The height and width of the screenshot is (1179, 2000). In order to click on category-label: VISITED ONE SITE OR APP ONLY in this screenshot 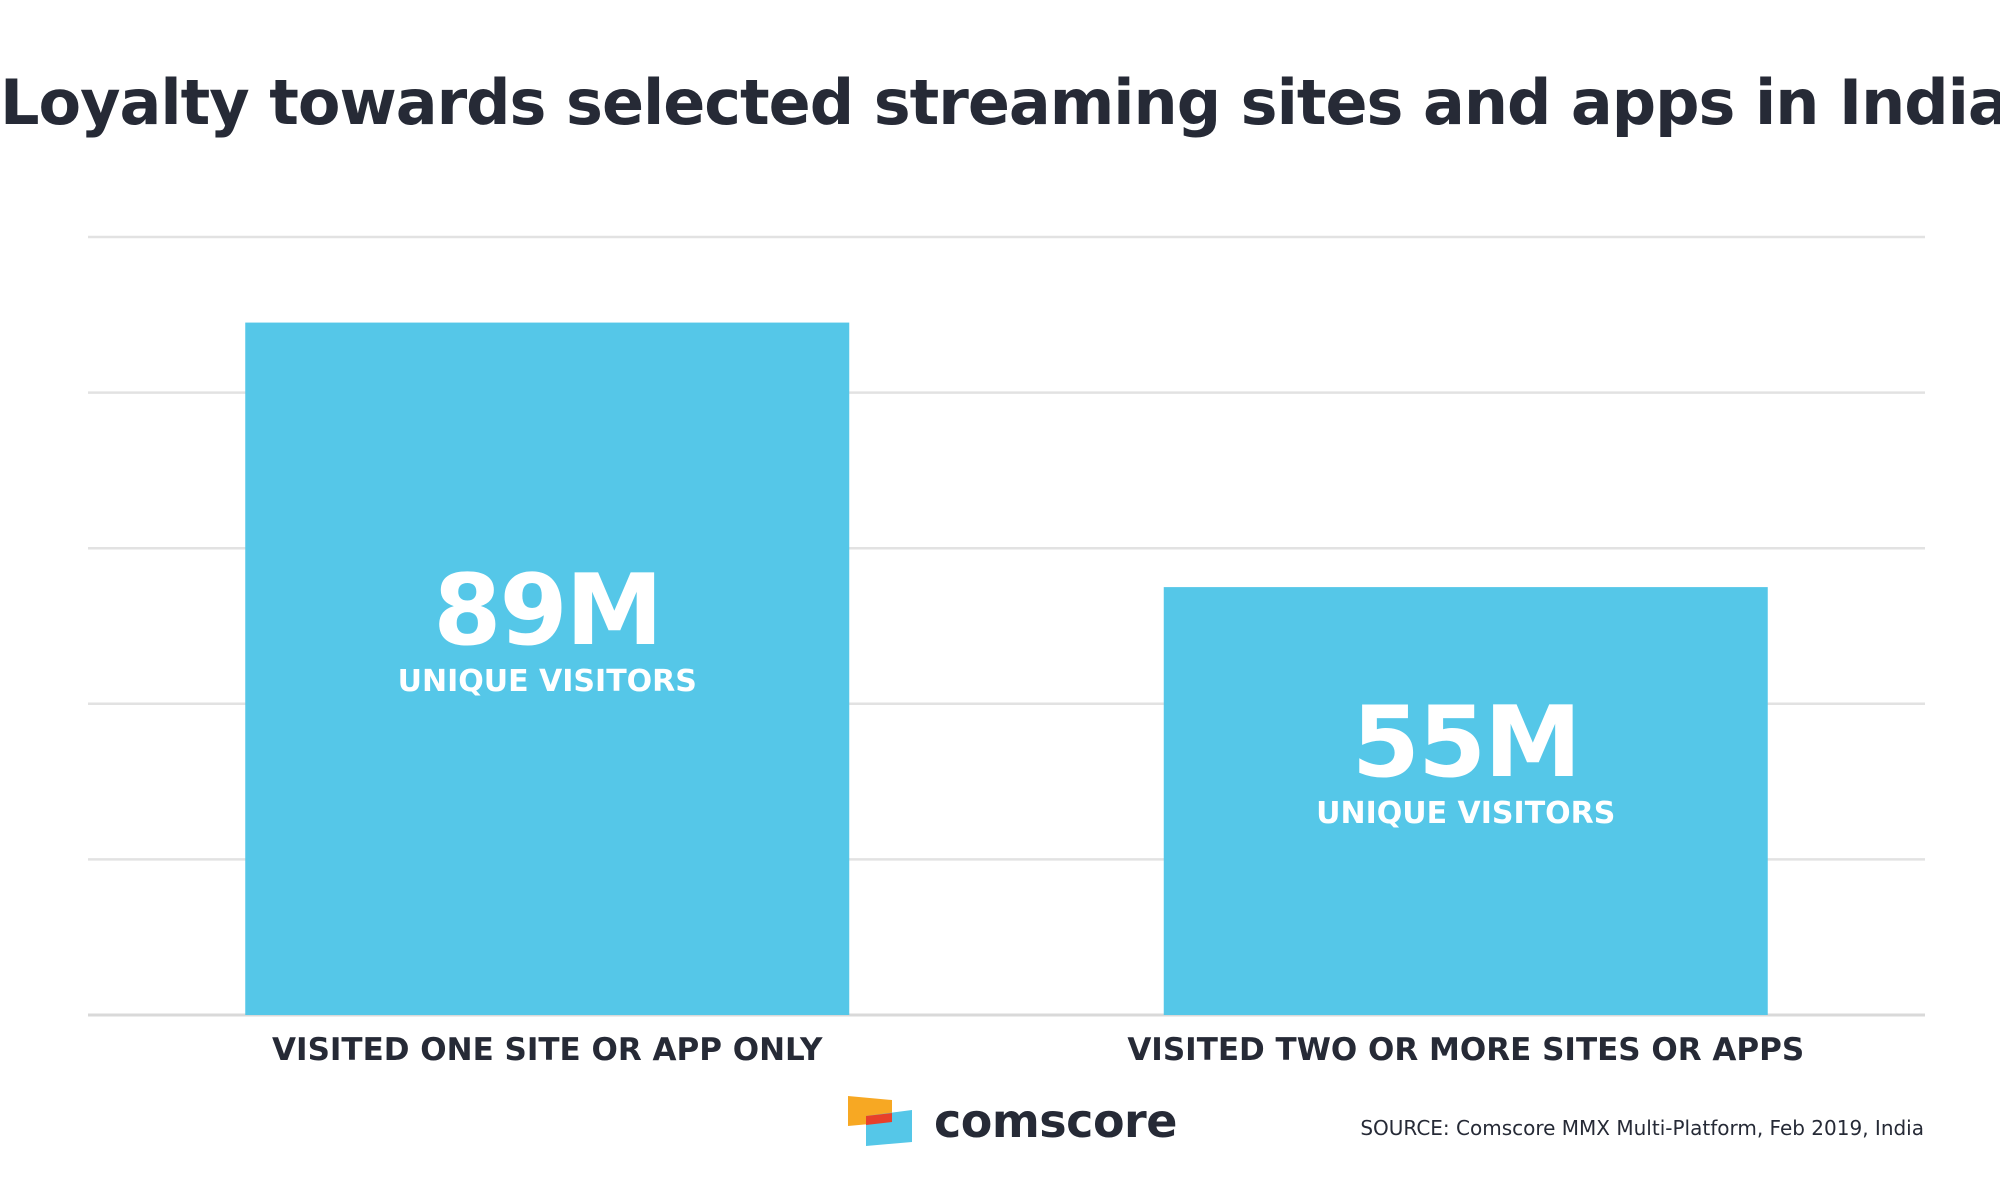, I will do `click(547, 1050)`.